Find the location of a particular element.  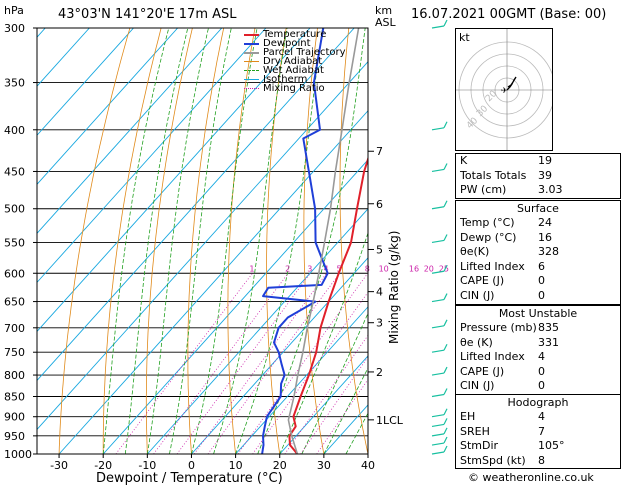

location-title: 43°03'N 141°20'E 17m ASL is located at coordinates (147, 14).